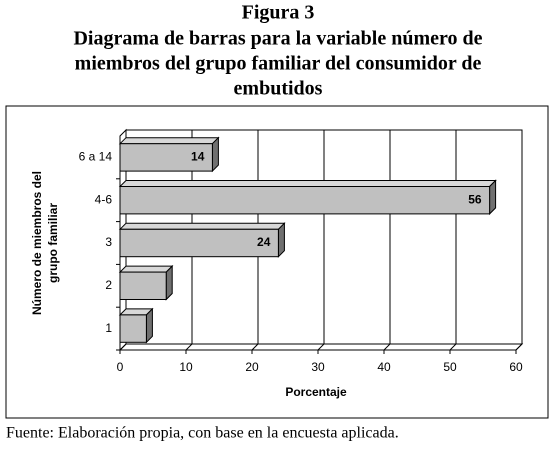 The width and height of the screenshot is (556, 454). What do you see at coordinates (450, 367) in the screenshot?
I see `x-tick-label: 50` at bounding box center [450, 367].